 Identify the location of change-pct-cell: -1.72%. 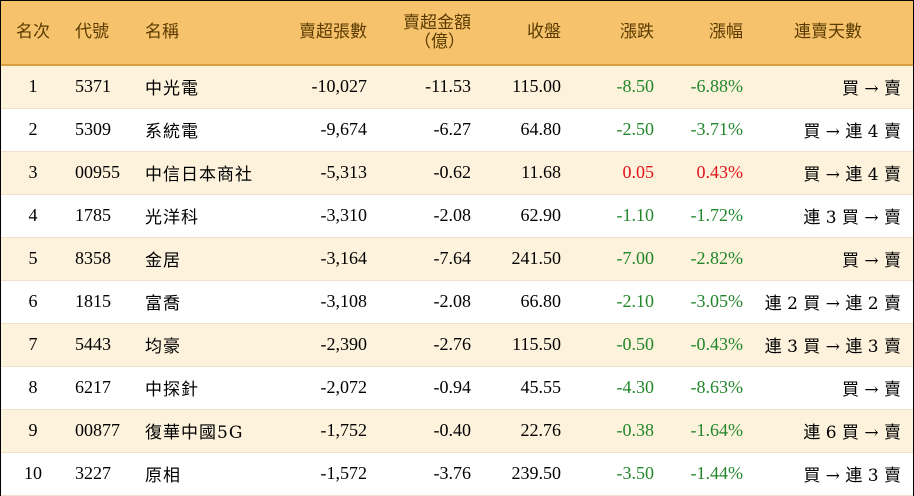
(698, 216).